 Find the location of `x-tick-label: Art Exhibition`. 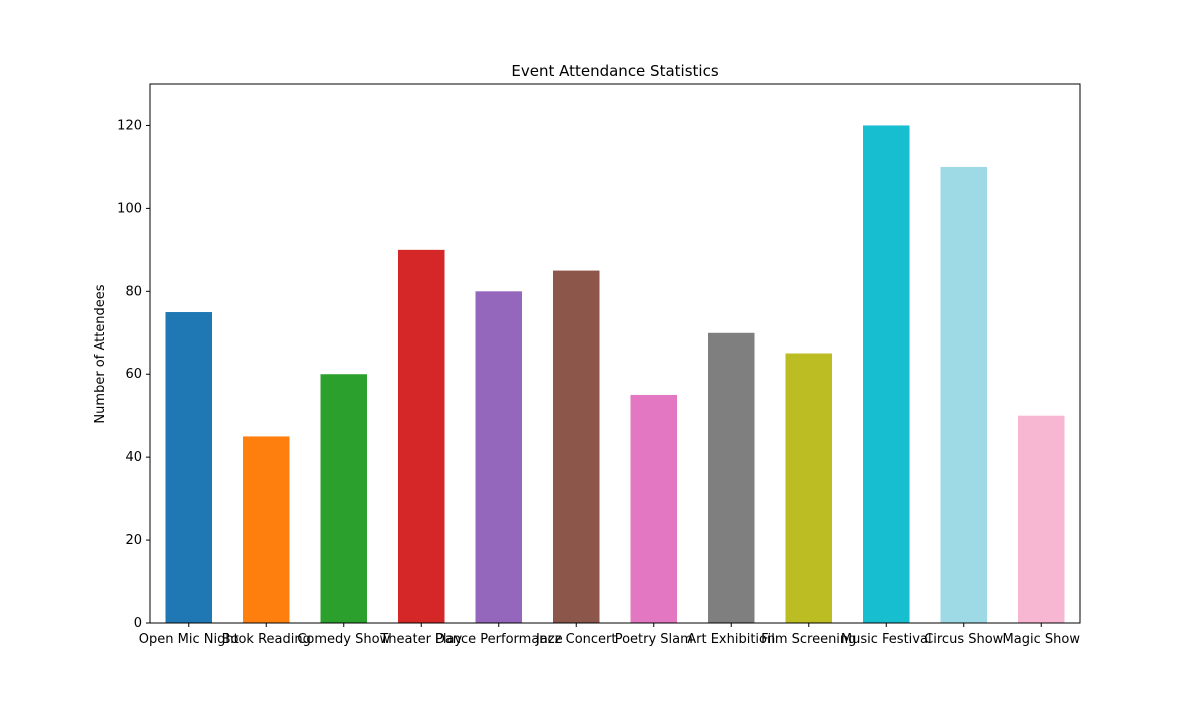

x-tick-label: Art Exhibition is located at coordinates (731, 639).